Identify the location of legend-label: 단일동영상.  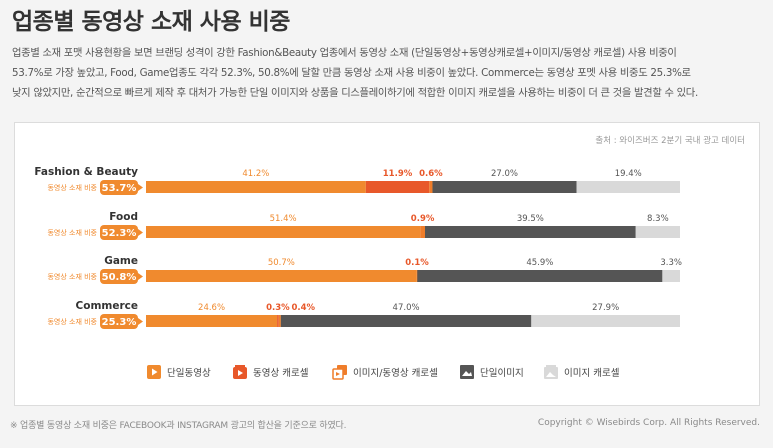
(189, 373).